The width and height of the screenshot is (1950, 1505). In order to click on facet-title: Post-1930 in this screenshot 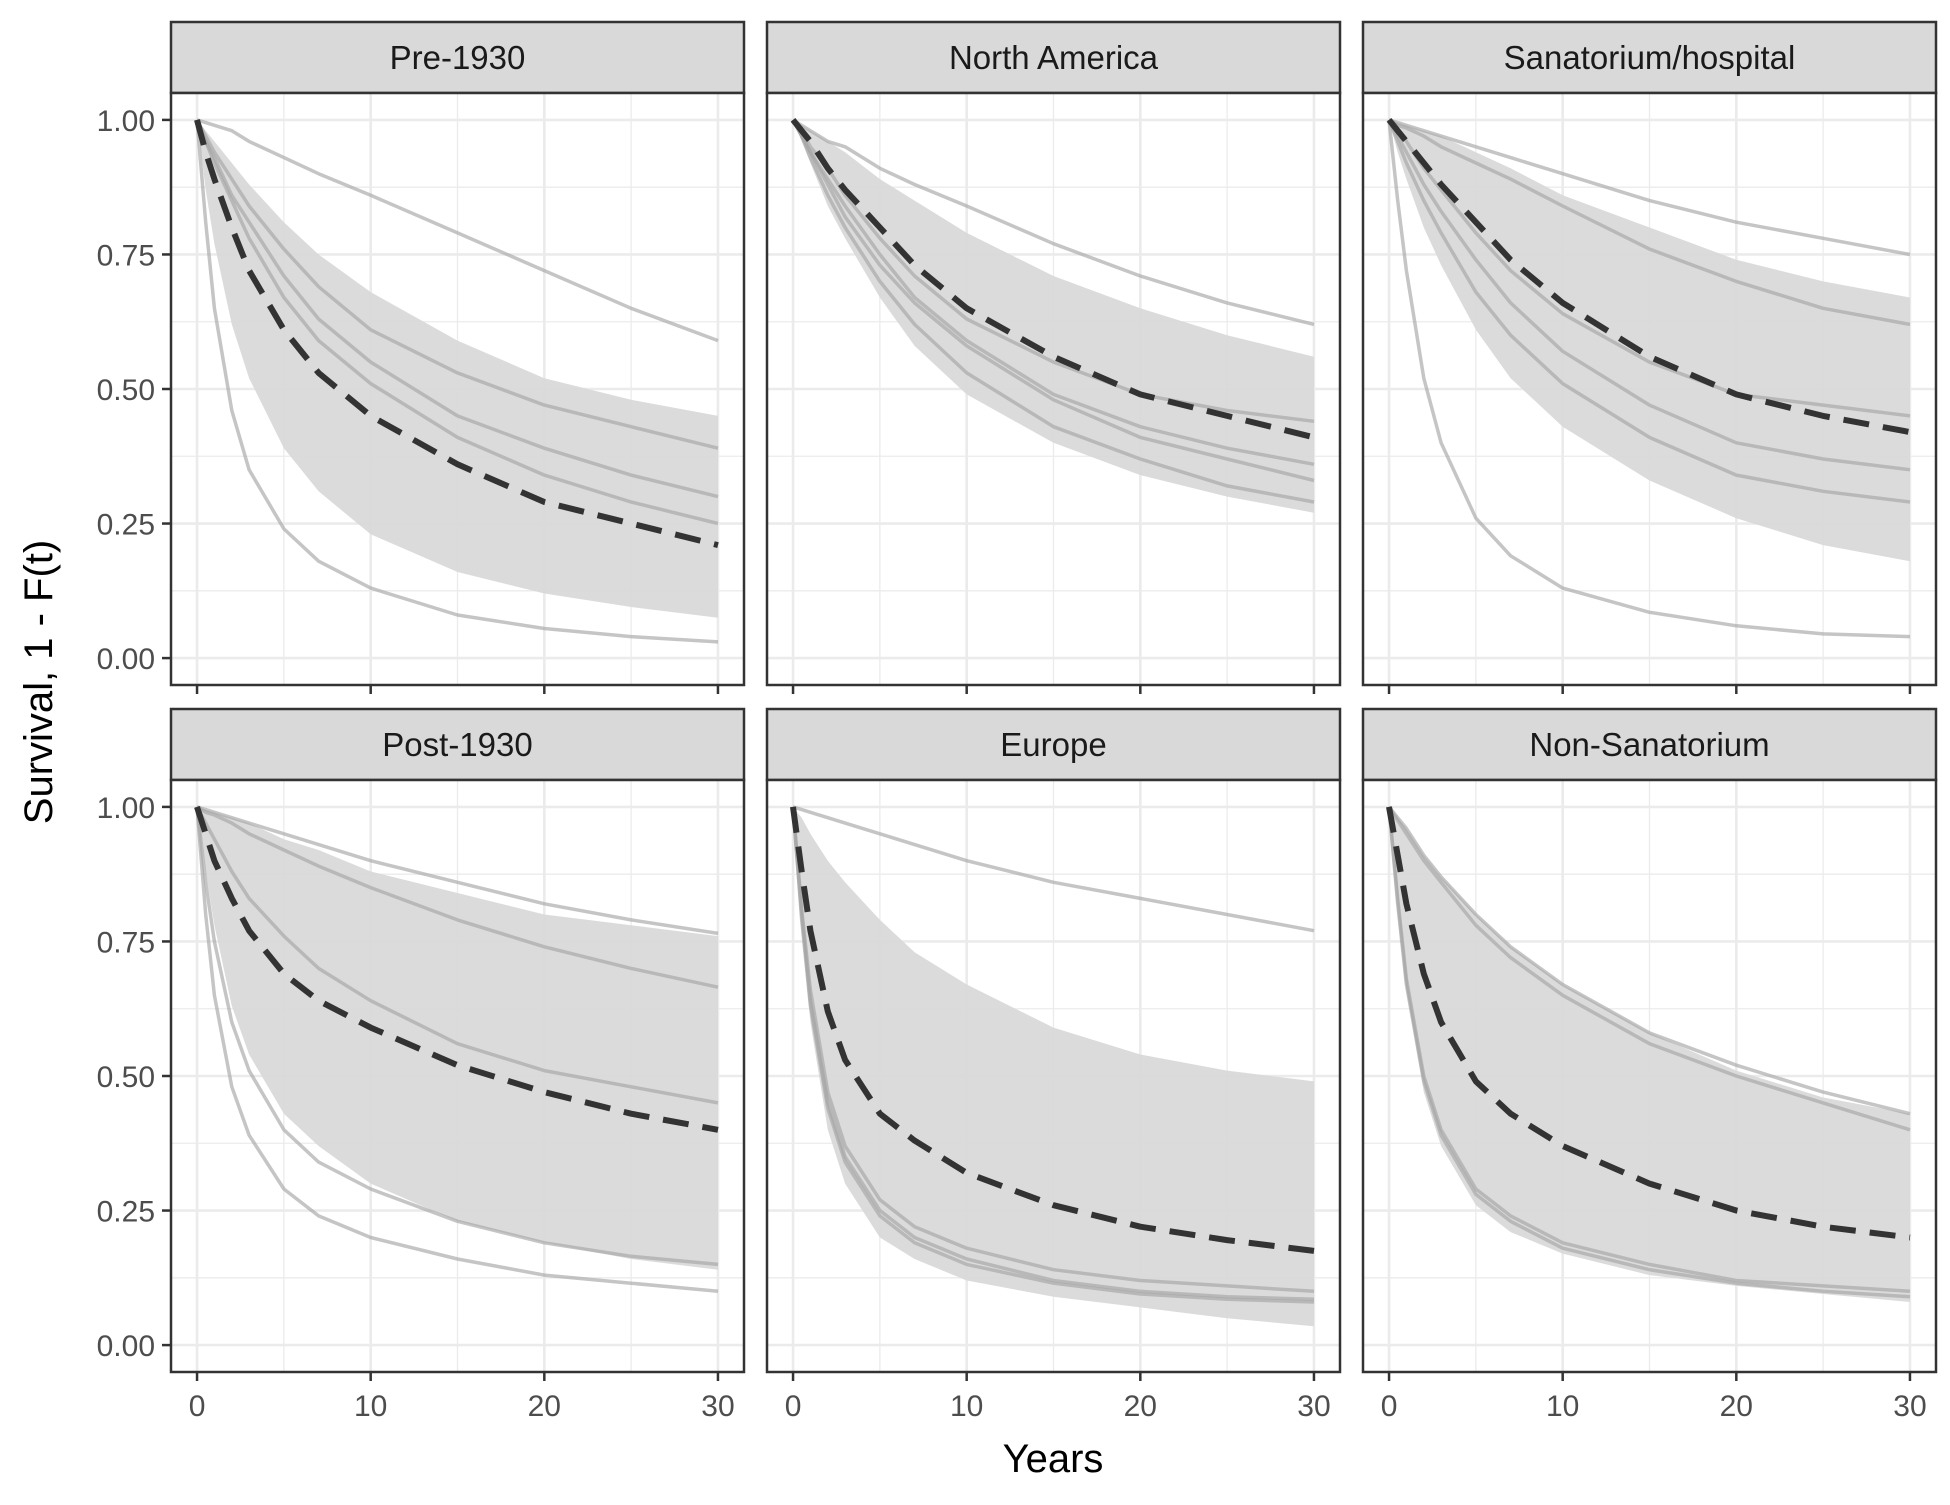, I will do `click(457, 744)`.